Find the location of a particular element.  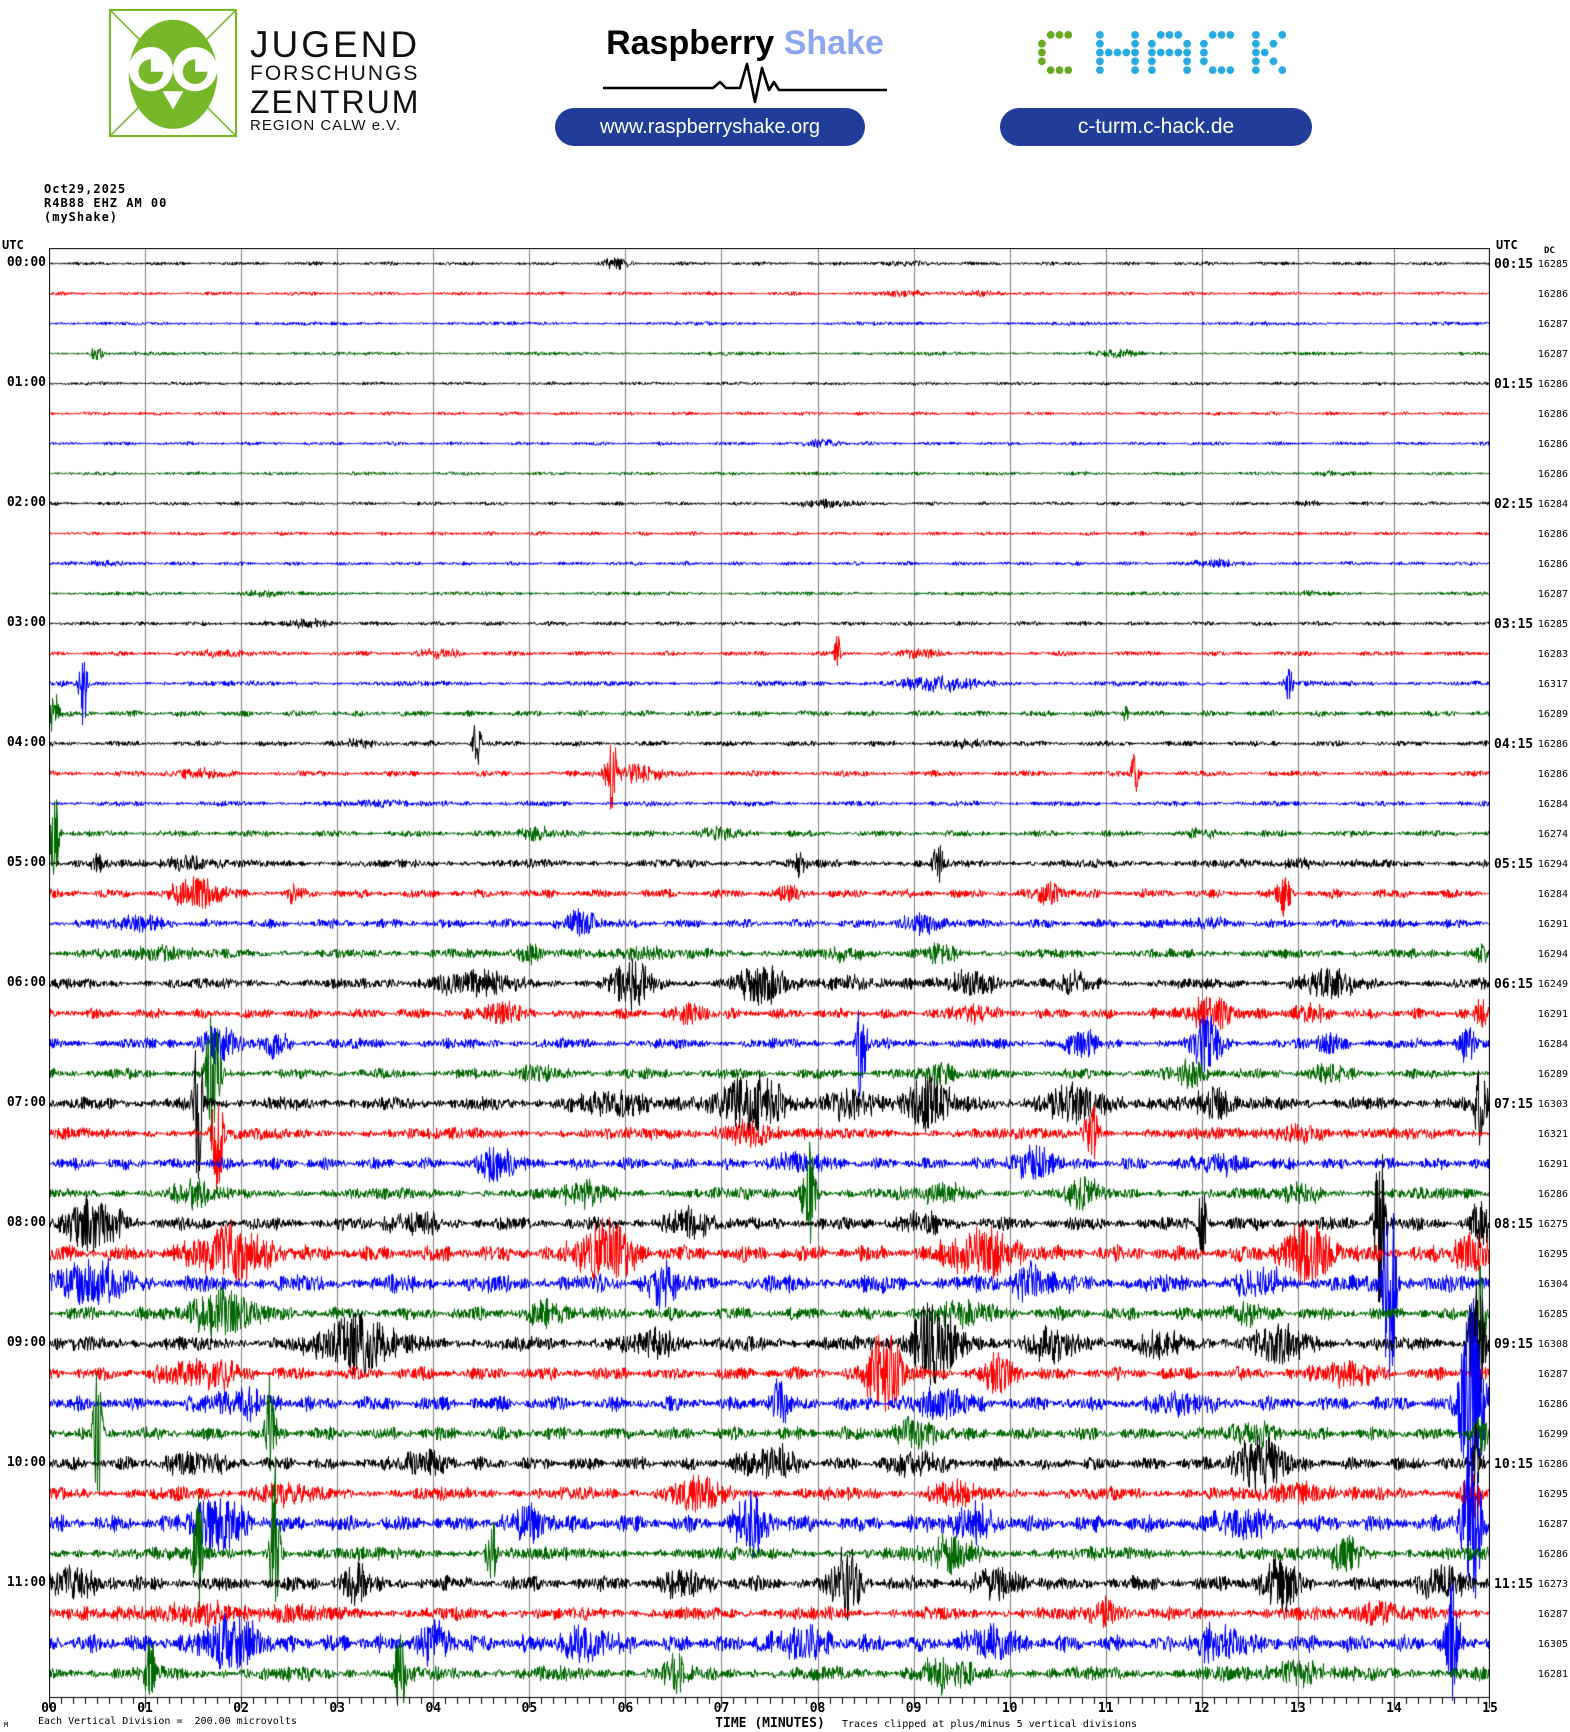

hour-label-left: 11:00 is located at coordinates (26, 1582).